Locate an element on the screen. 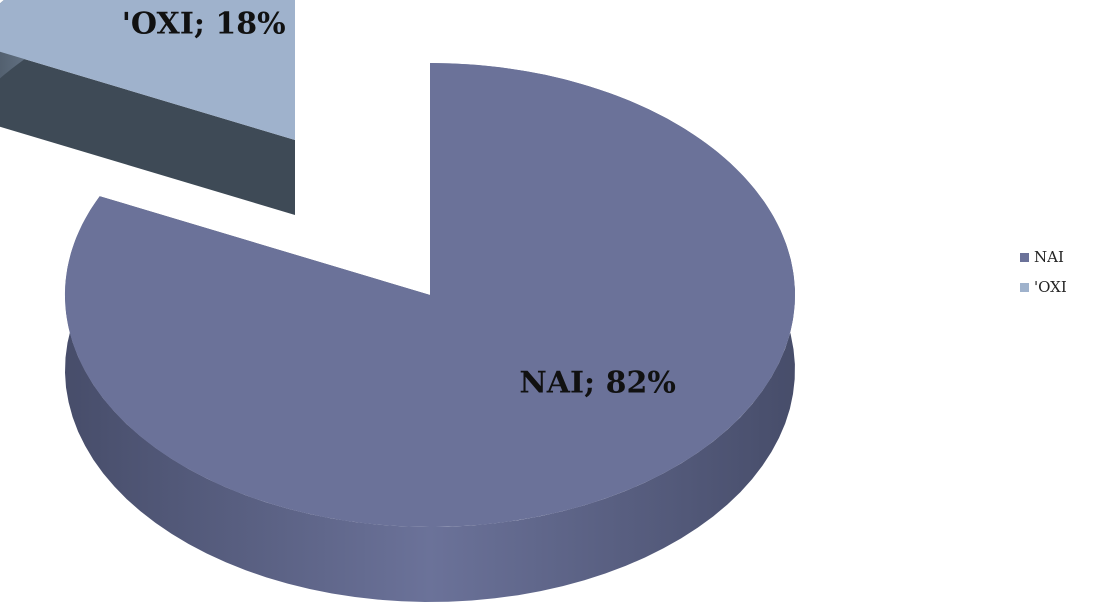 This screenshot has height=610, width=1117. legend-swatch-nai is located at coordinates (1024, 257).